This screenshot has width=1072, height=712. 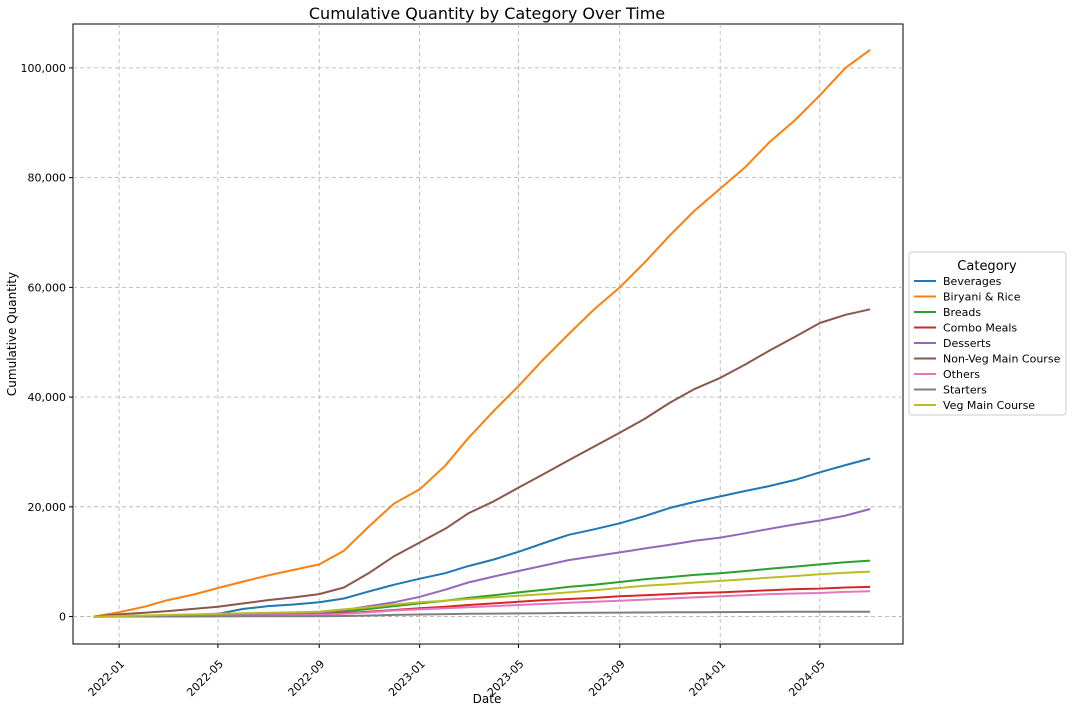 I want to click on legend-label: Non-Veg Main Course, so click(x=1002, y=359).